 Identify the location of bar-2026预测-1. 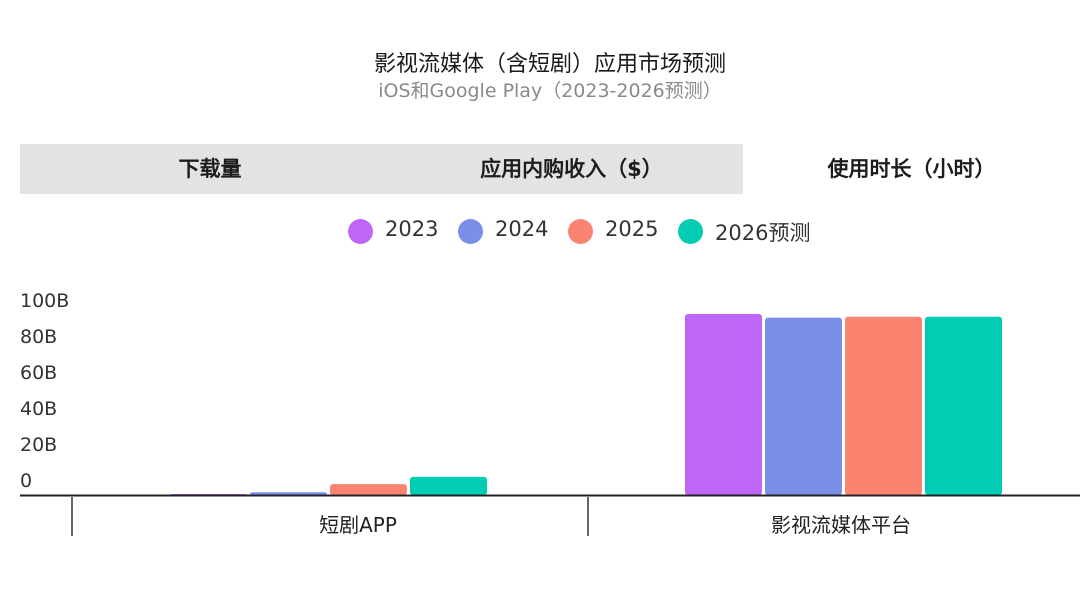
(963, 405).